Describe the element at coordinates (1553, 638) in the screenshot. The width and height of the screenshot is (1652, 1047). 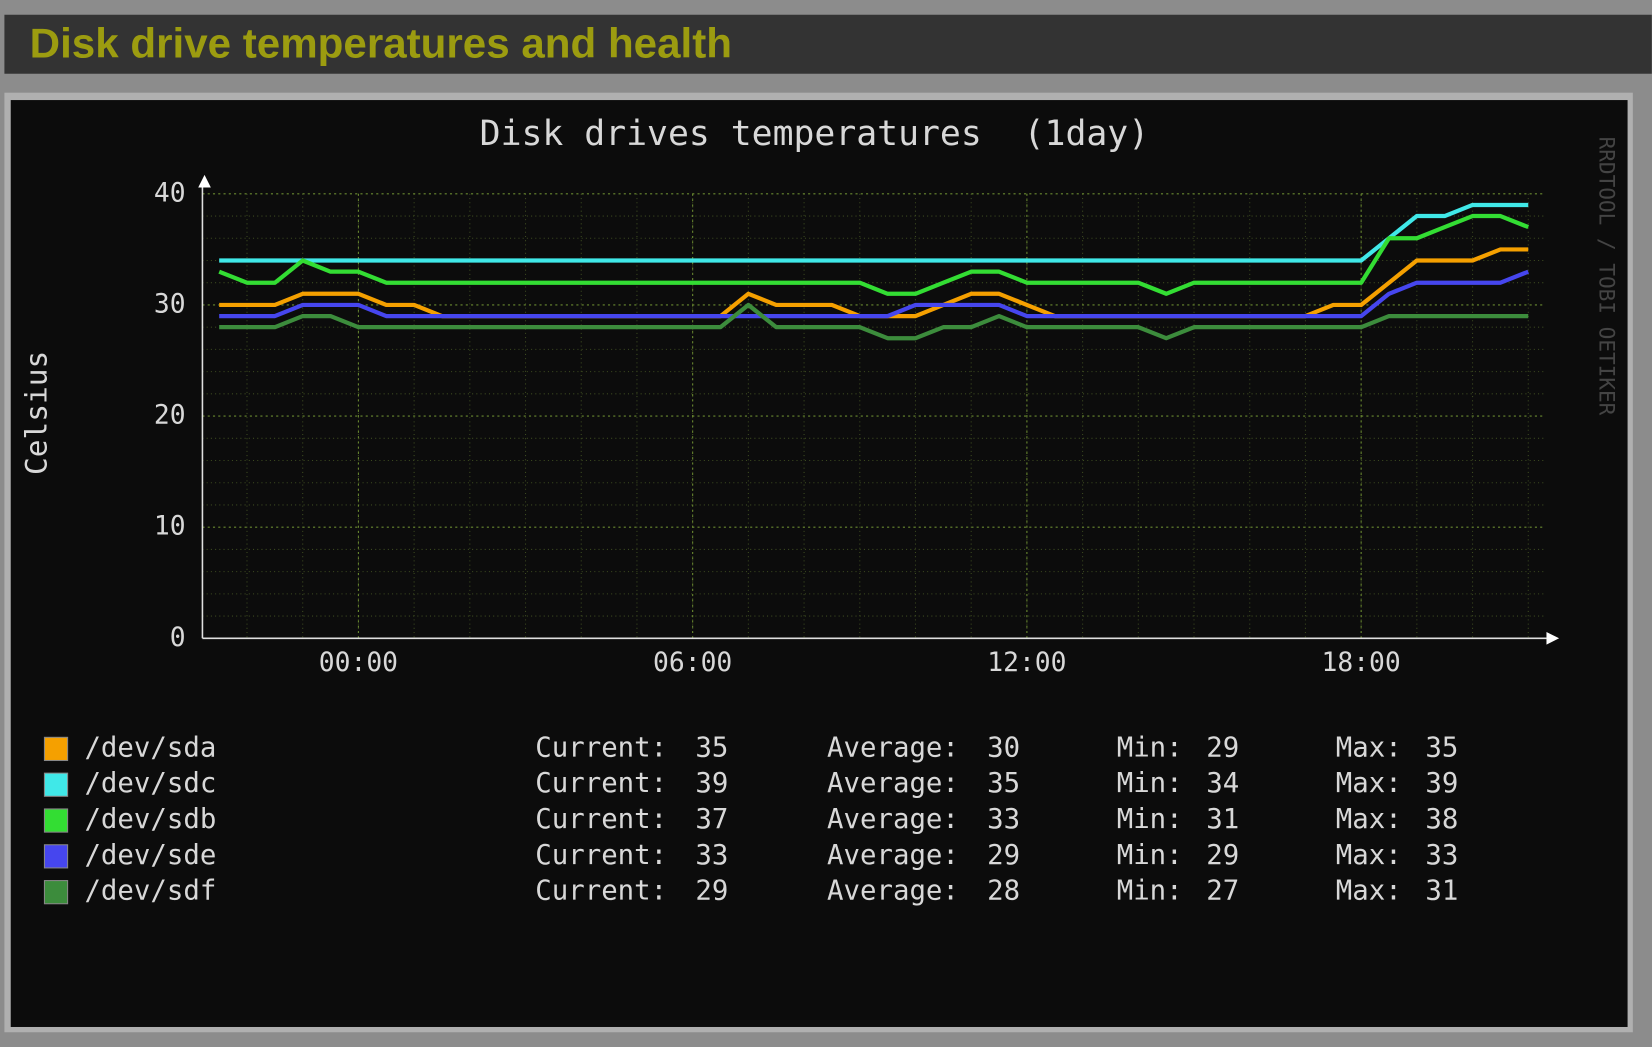
I see `x-arrow` at that location.